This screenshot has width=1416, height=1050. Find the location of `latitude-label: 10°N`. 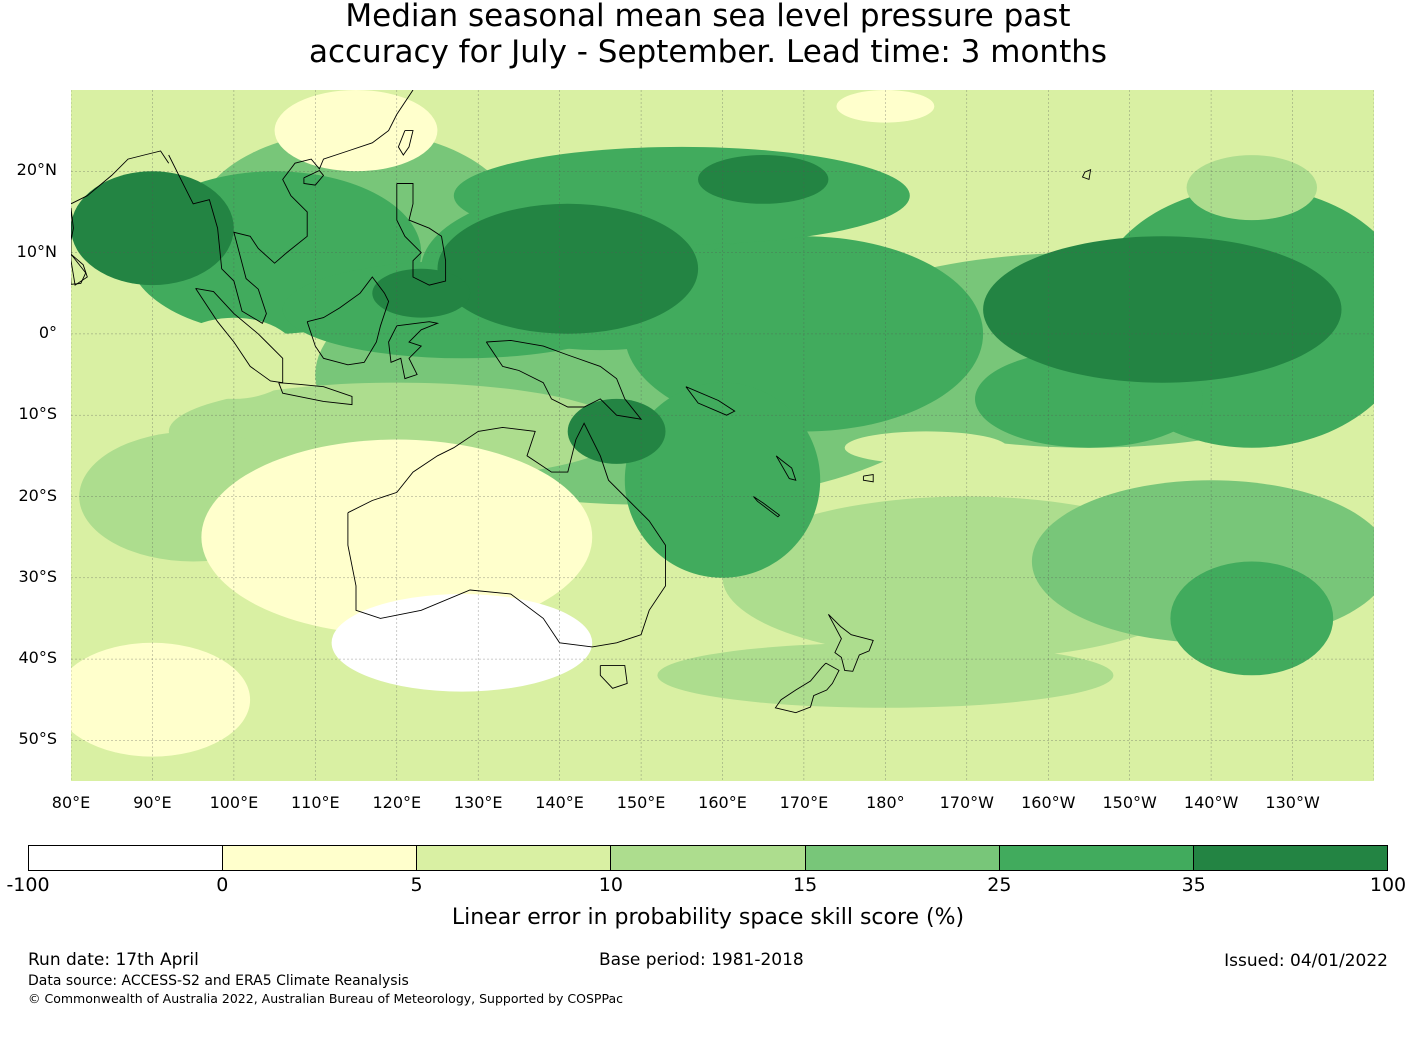

latitude-label: 10°N is located at coordinates (36, 251).